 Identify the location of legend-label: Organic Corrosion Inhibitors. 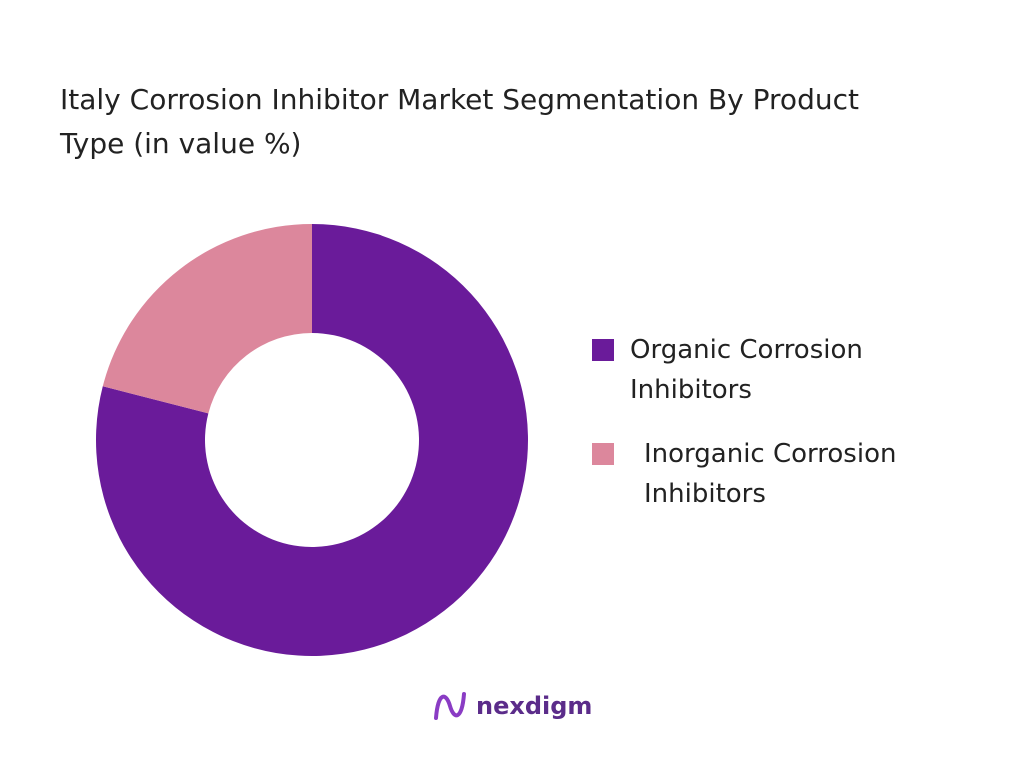
(746, 370).